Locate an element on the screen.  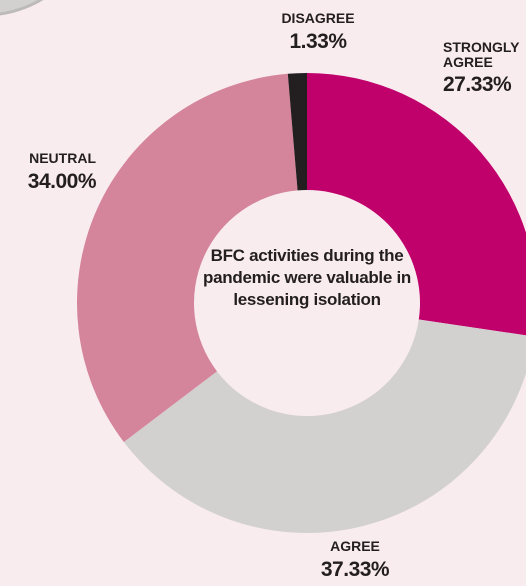
category-label: STRONGLY AGREE is located at coordinates (481, 55).